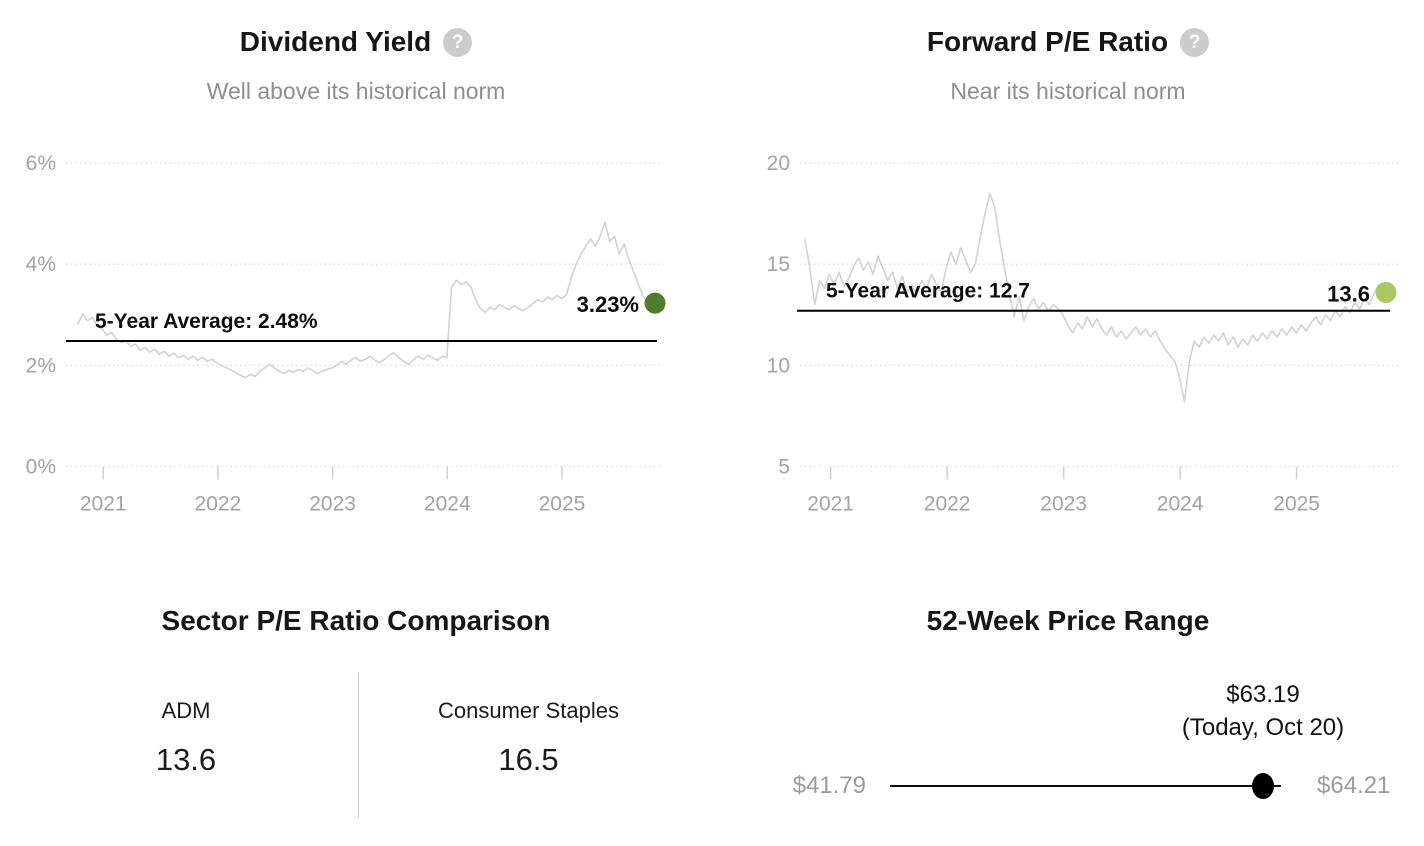 The height and width of the screenshot is (846, 1424). I want to click on y-axis-label: 15, so click(778, 264).